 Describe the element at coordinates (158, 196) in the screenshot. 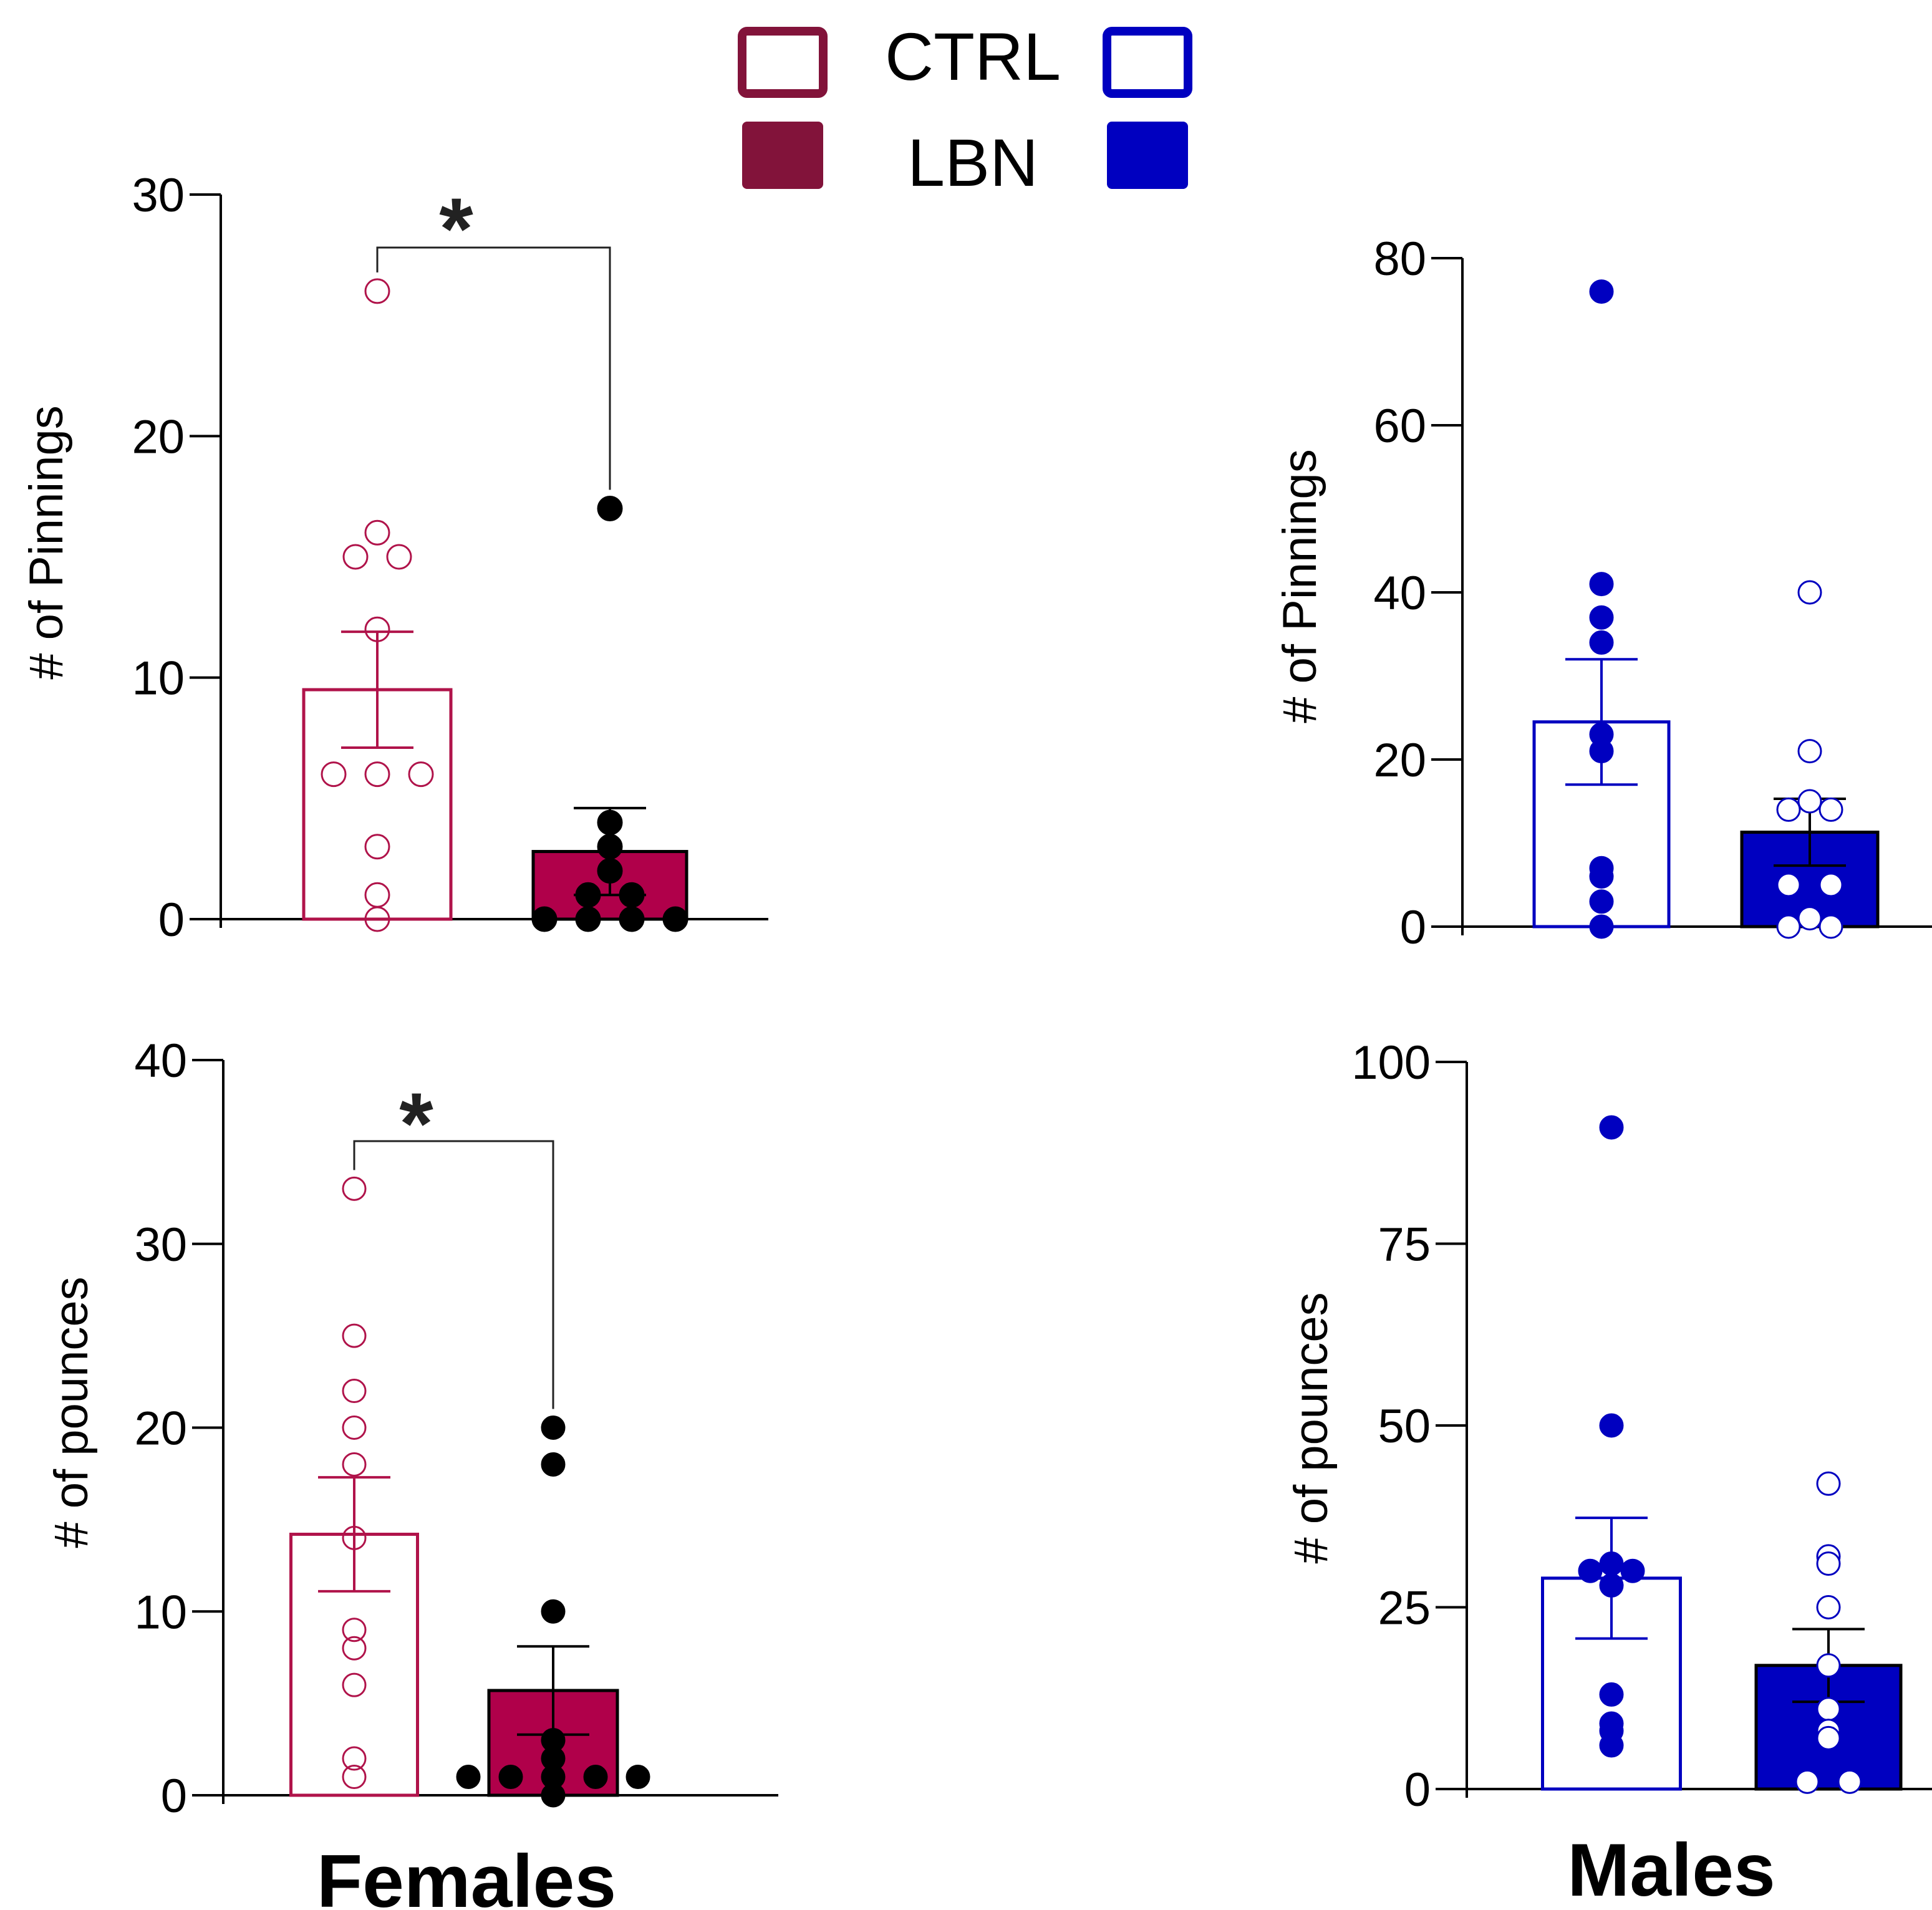

I see `y-tick-label: 30` at that location.